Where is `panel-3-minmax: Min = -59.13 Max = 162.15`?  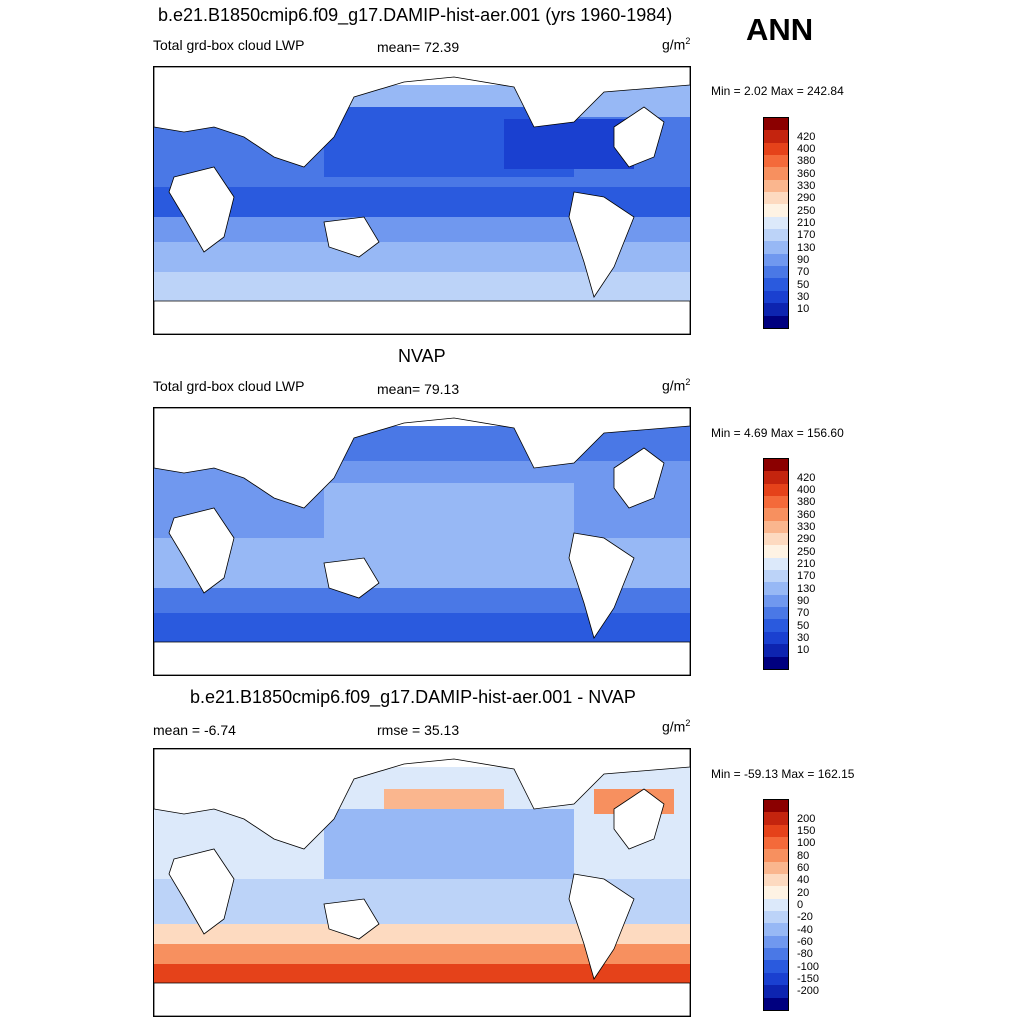 panel-3-minmax: Min = -59.13 Max = 162.15 is located at coordinates (783, 774).